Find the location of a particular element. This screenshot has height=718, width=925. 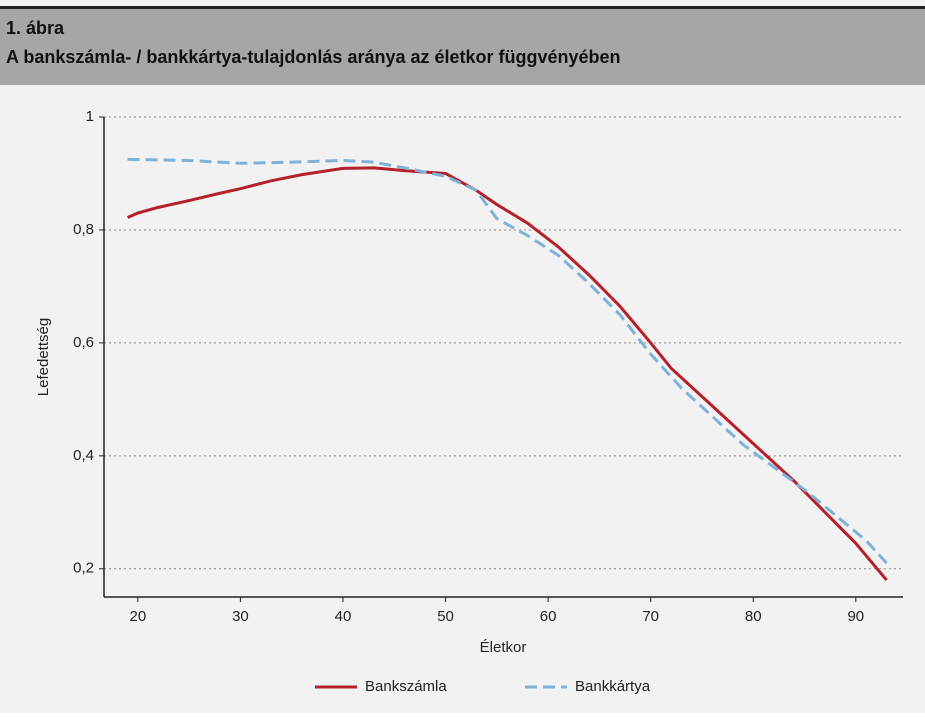

x-tick-label: 20 is located at coordinates (138, 616).